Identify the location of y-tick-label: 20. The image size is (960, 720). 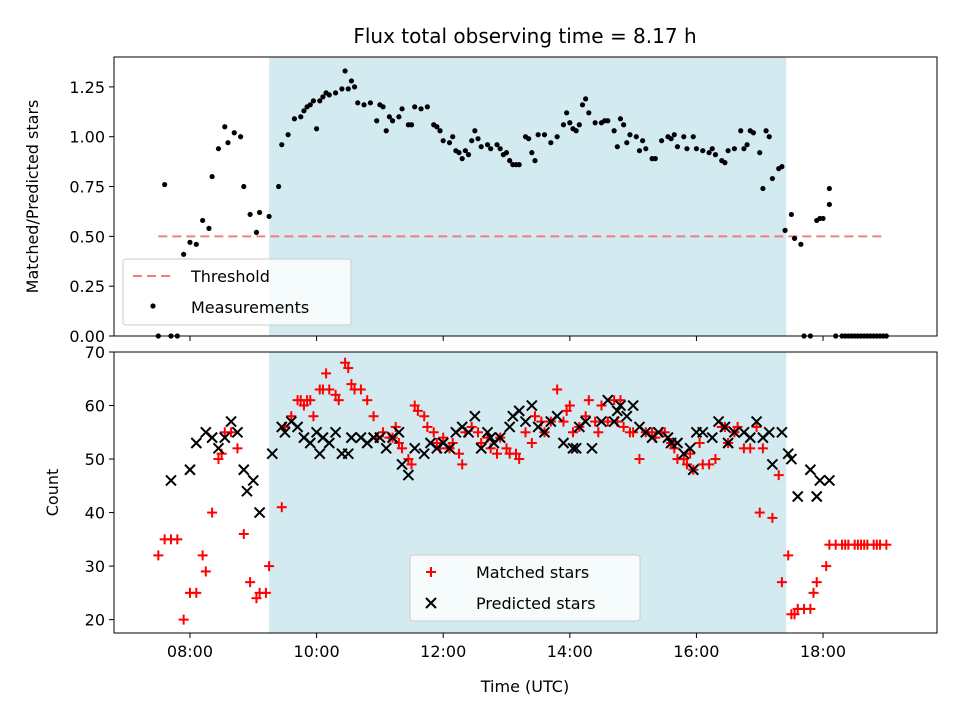
(95, 620).